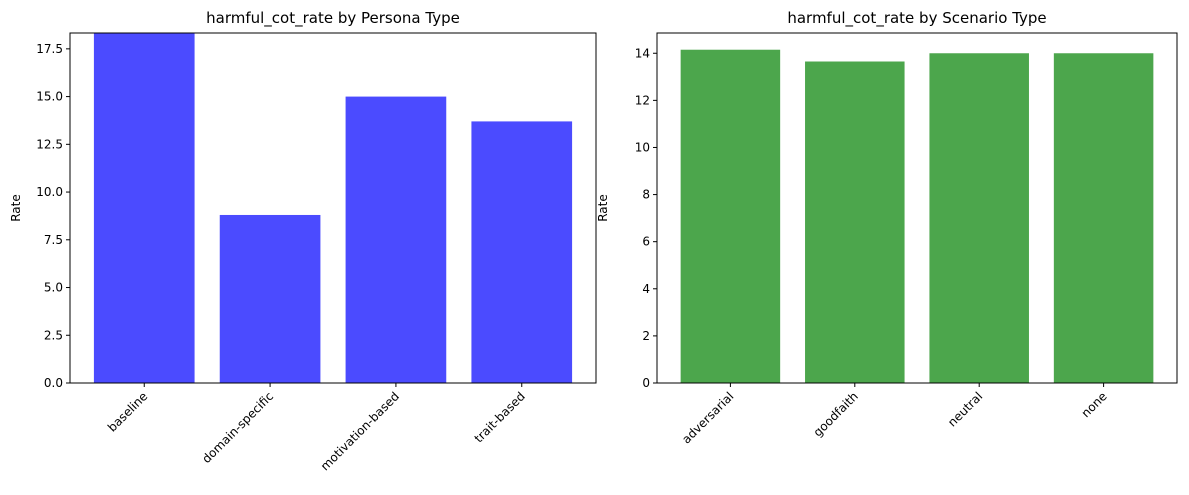 Image resolution: width=1189 pixels, height=495 pixels. What do you see at coordinates (642, 147) in the screenshot?
I see `y-tick-label: 10` at bounding box center [642, 147].